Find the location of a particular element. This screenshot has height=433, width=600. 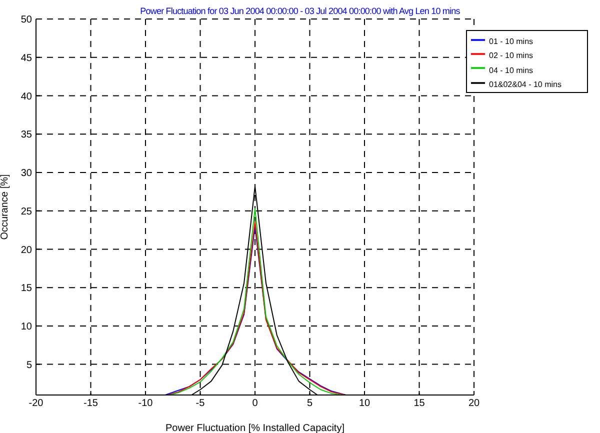

legend-label: 04 - 10 mins is located at coordinates (511, 70).